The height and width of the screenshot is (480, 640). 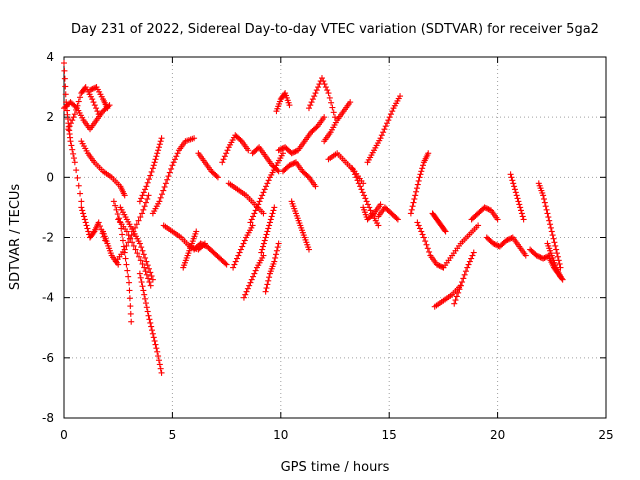 What do you see at coordinates (15, 237) in the screenshot?
I see `y-axis-label: SDTVAR / TECUs` at bounding box center [15, 237].